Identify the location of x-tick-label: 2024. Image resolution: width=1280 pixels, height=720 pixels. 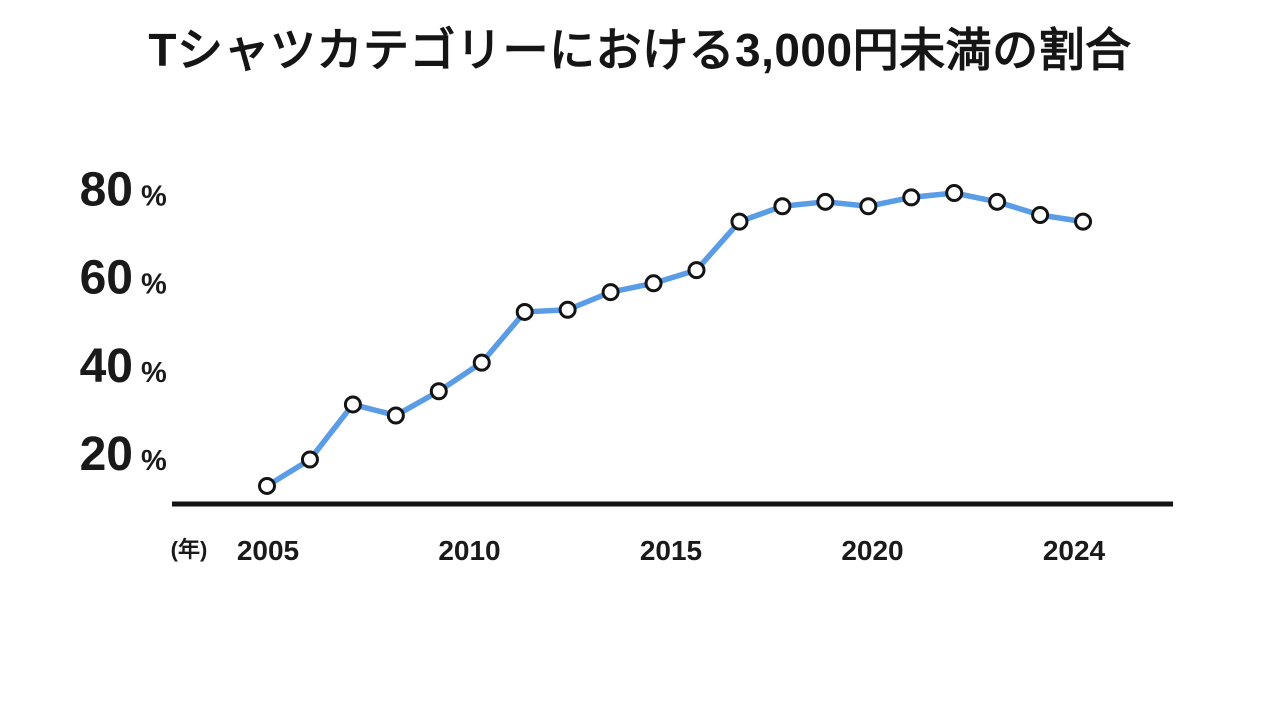
(1074, 550).